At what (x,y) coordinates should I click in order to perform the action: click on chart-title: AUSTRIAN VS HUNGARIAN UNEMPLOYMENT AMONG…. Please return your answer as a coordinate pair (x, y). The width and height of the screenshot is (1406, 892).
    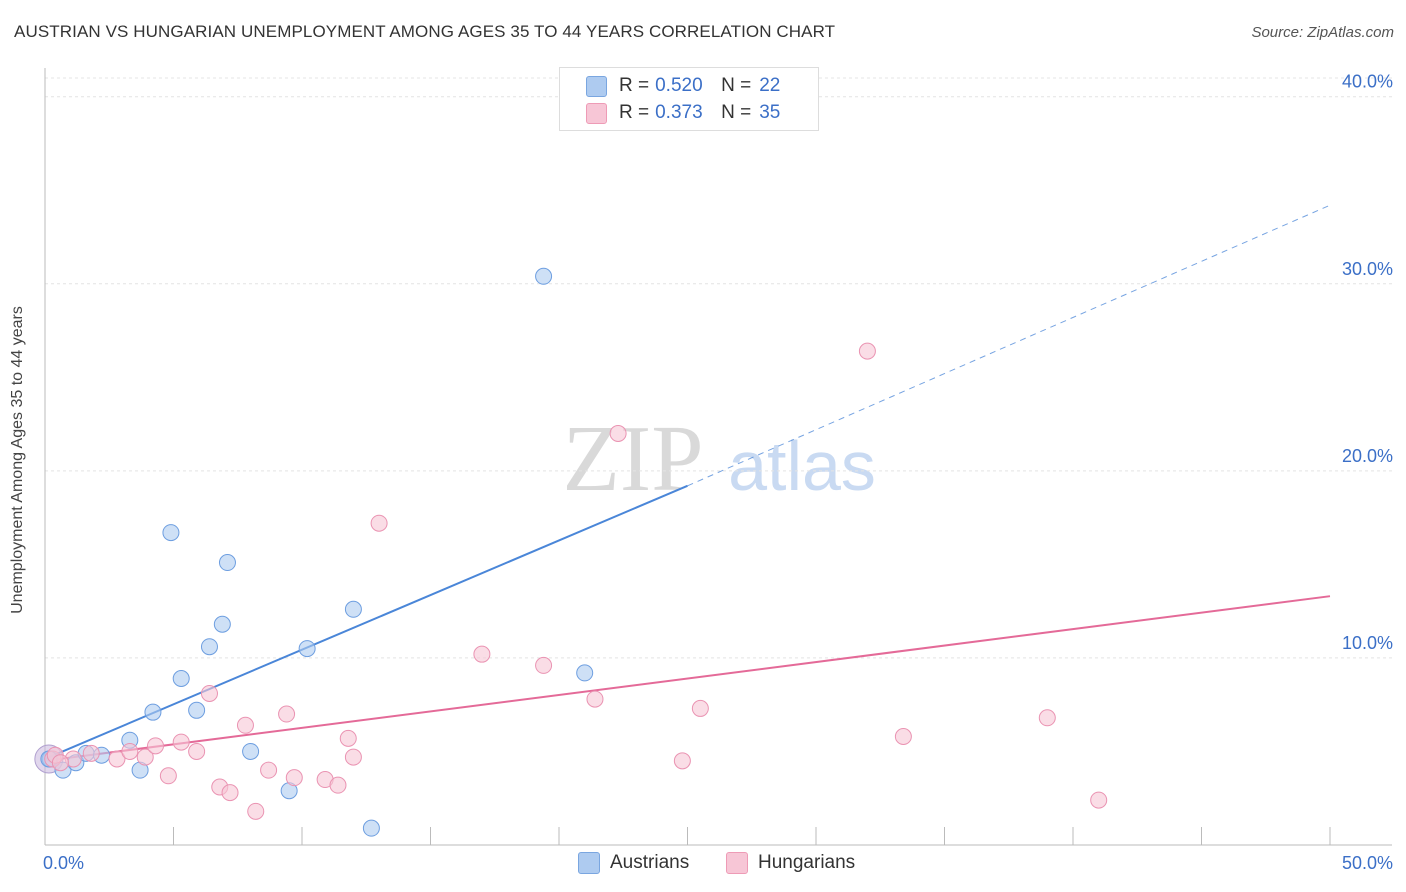
    Looking at the image, I should click on (425, 31).